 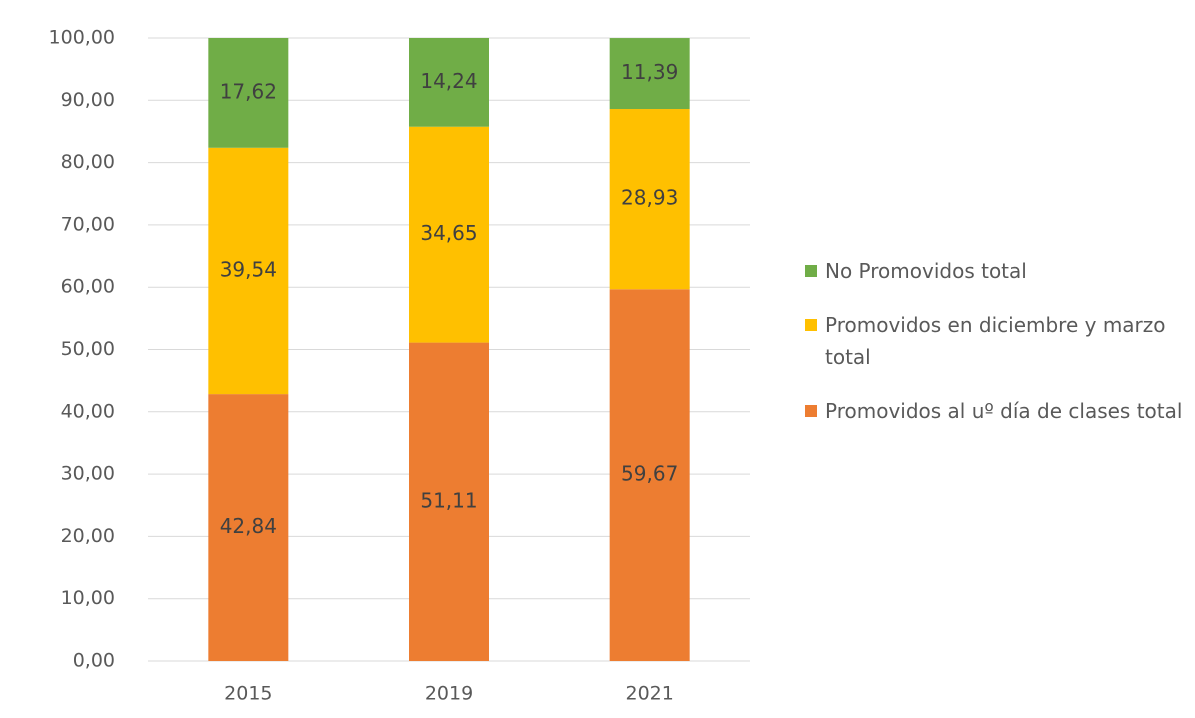 I want to click on y-tick-label: 90,00, so click(x=88, y=100).